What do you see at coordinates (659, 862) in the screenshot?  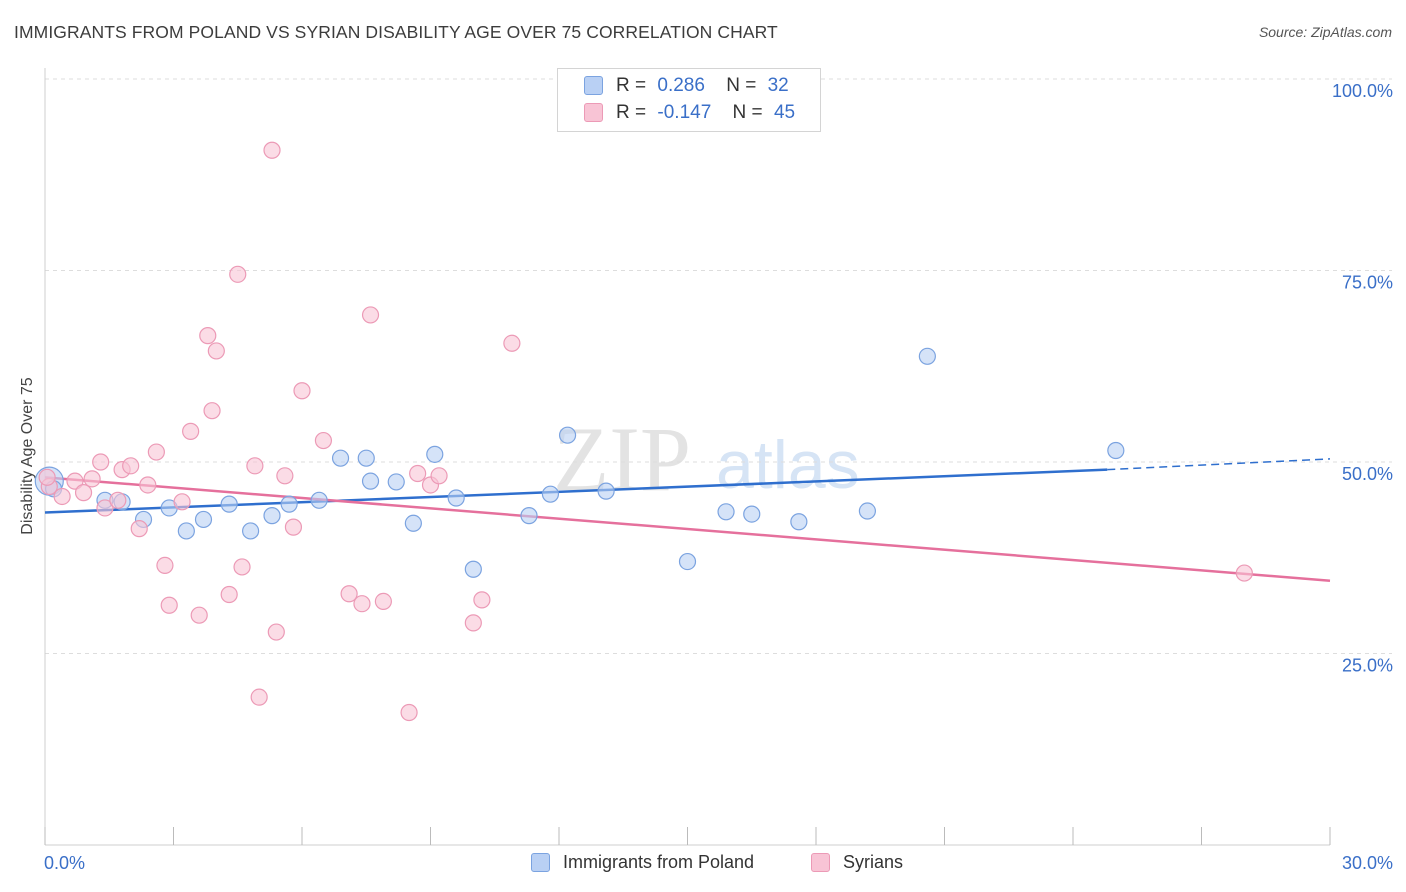 I see `poland-legend-label: Immigrants from Poland` at bounding box center [659, 862].